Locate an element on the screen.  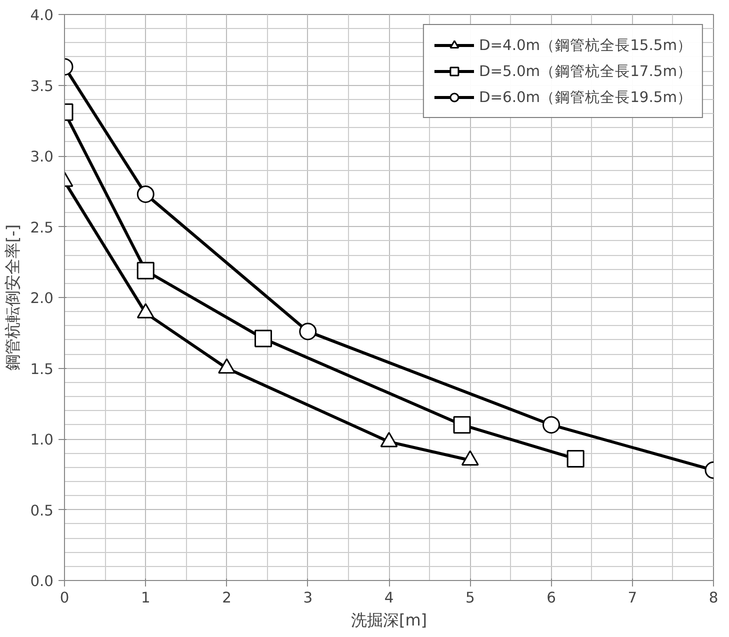
x-tick-label: 2 is located at coordinates (227, 598).